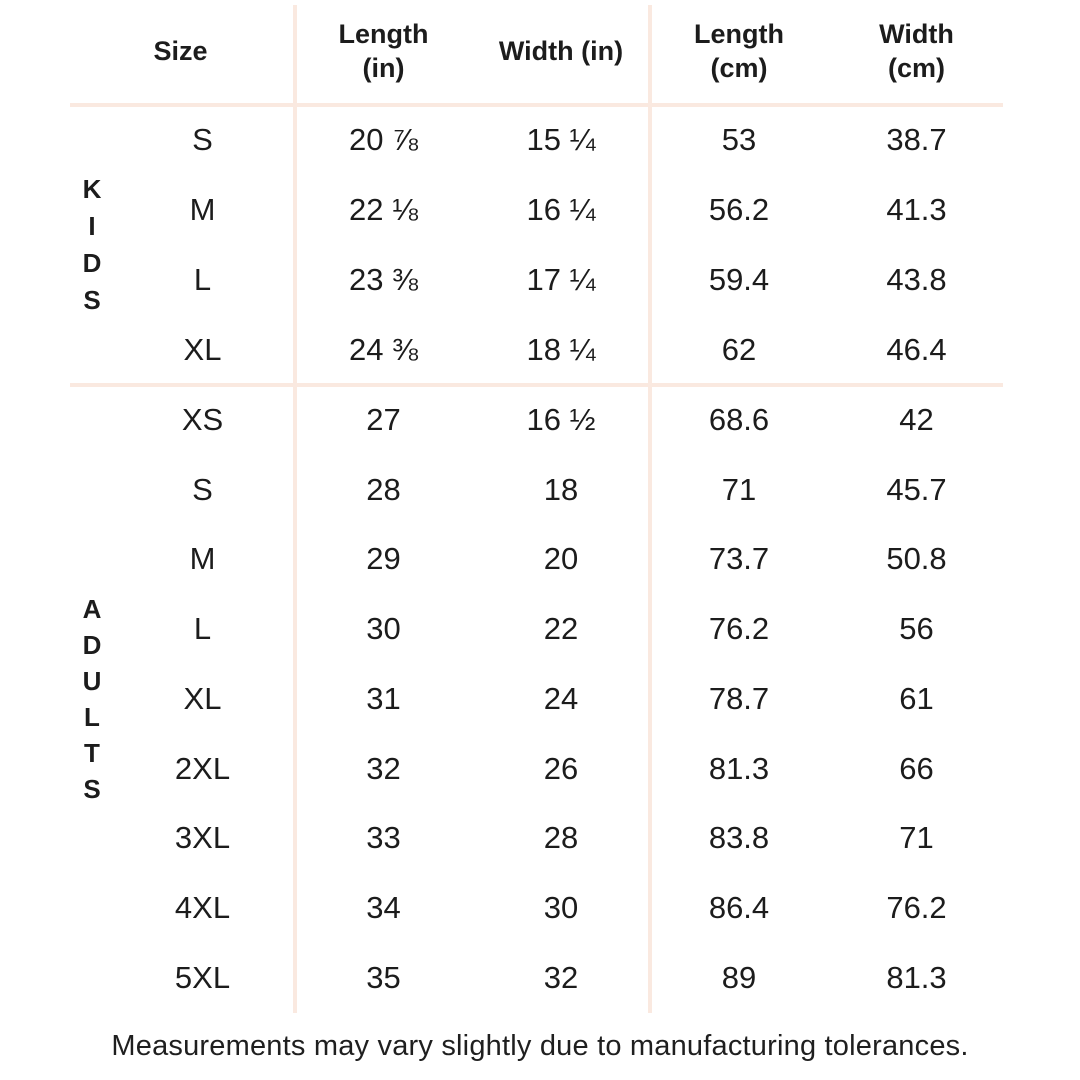  I want to click on width-cm-cell: 50.8, so click(916, 559).